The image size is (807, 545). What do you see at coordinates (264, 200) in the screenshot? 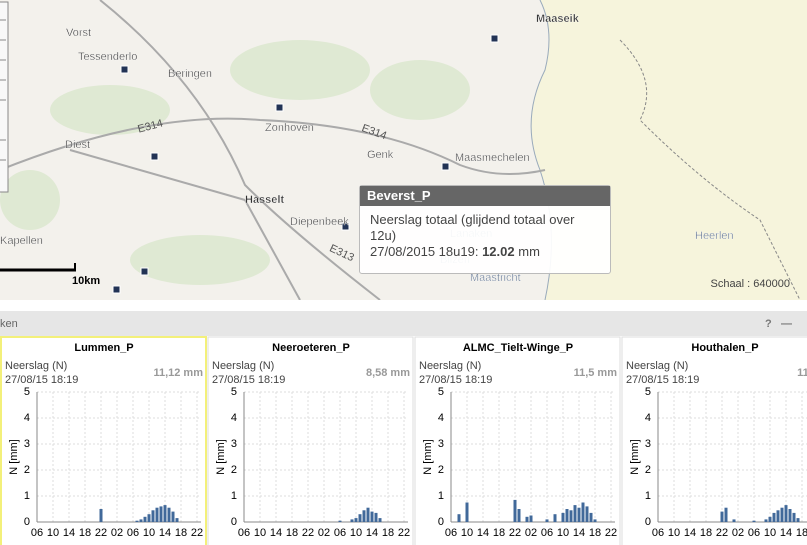
I see `place-label: Hasselt` at bounding box center [264, 200].